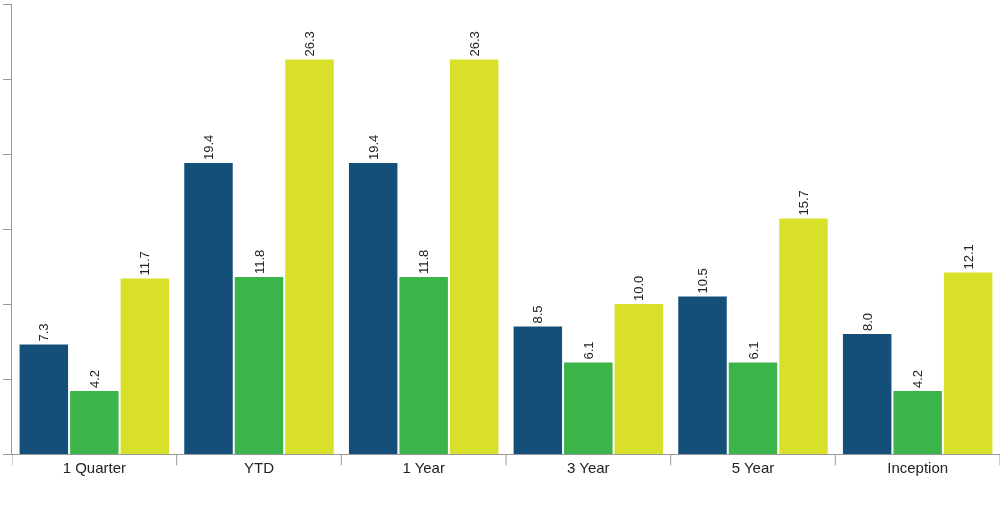 The image size is (1008, 506). Describe the element at coordinates (803, 203) in the screenshot. I see `data-label: 15.7` at that location.